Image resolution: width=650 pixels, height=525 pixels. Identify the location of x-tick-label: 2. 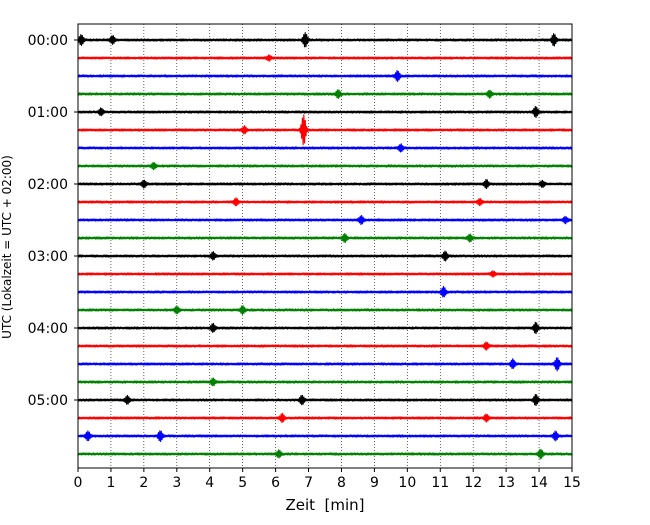
(143, 483).